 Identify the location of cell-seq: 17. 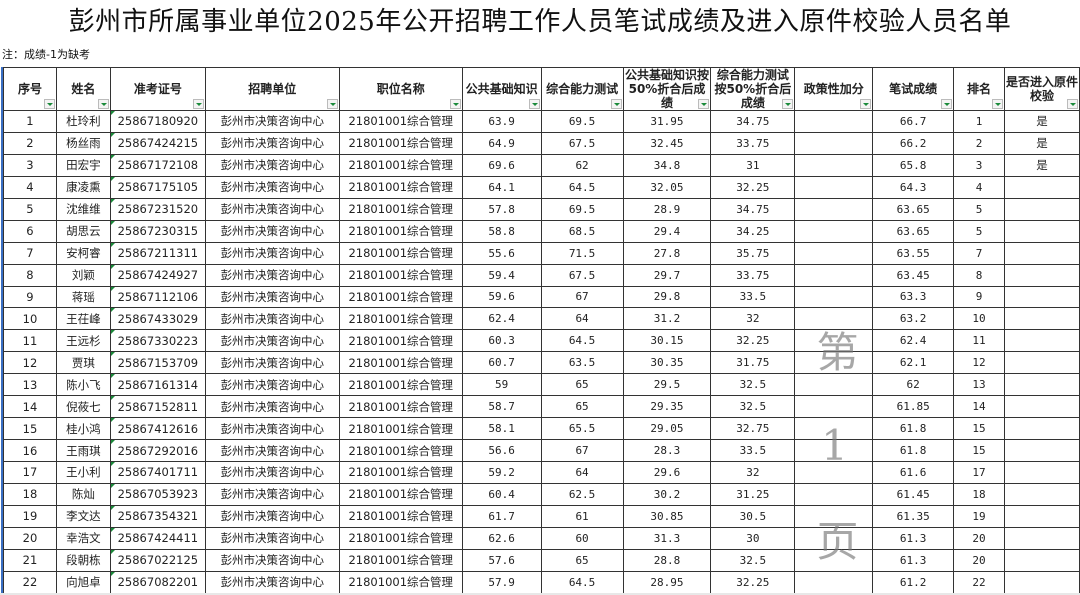
(30, 472).